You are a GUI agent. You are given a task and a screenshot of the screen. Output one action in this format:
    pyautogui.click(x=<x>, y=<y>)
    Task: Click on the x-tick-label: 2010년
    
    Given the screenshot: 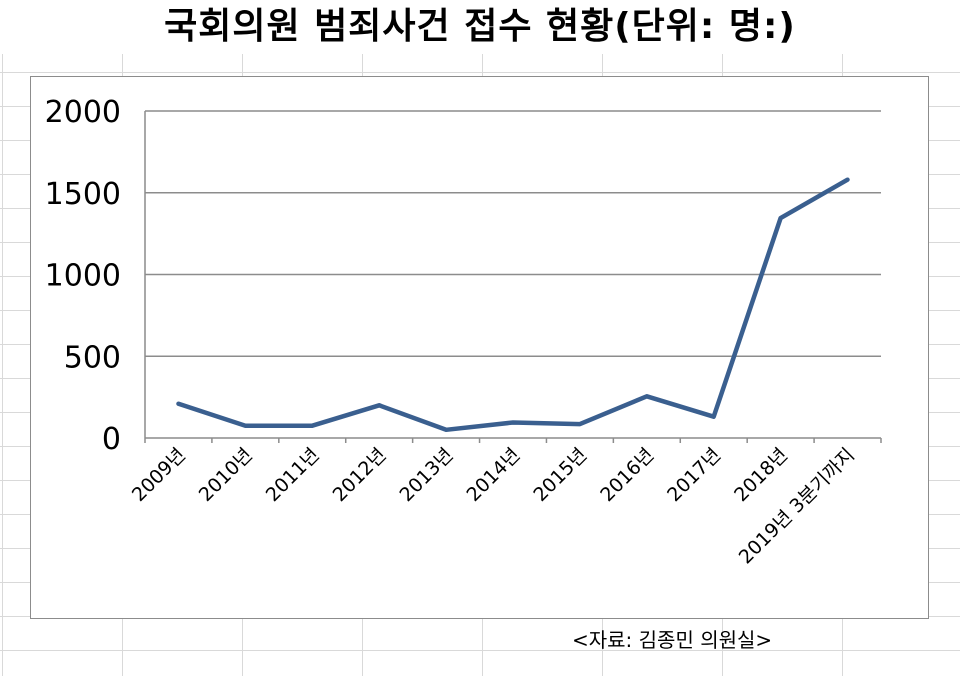 What is the action you would take?
    pyautogui.click(x=226, y=475)
    